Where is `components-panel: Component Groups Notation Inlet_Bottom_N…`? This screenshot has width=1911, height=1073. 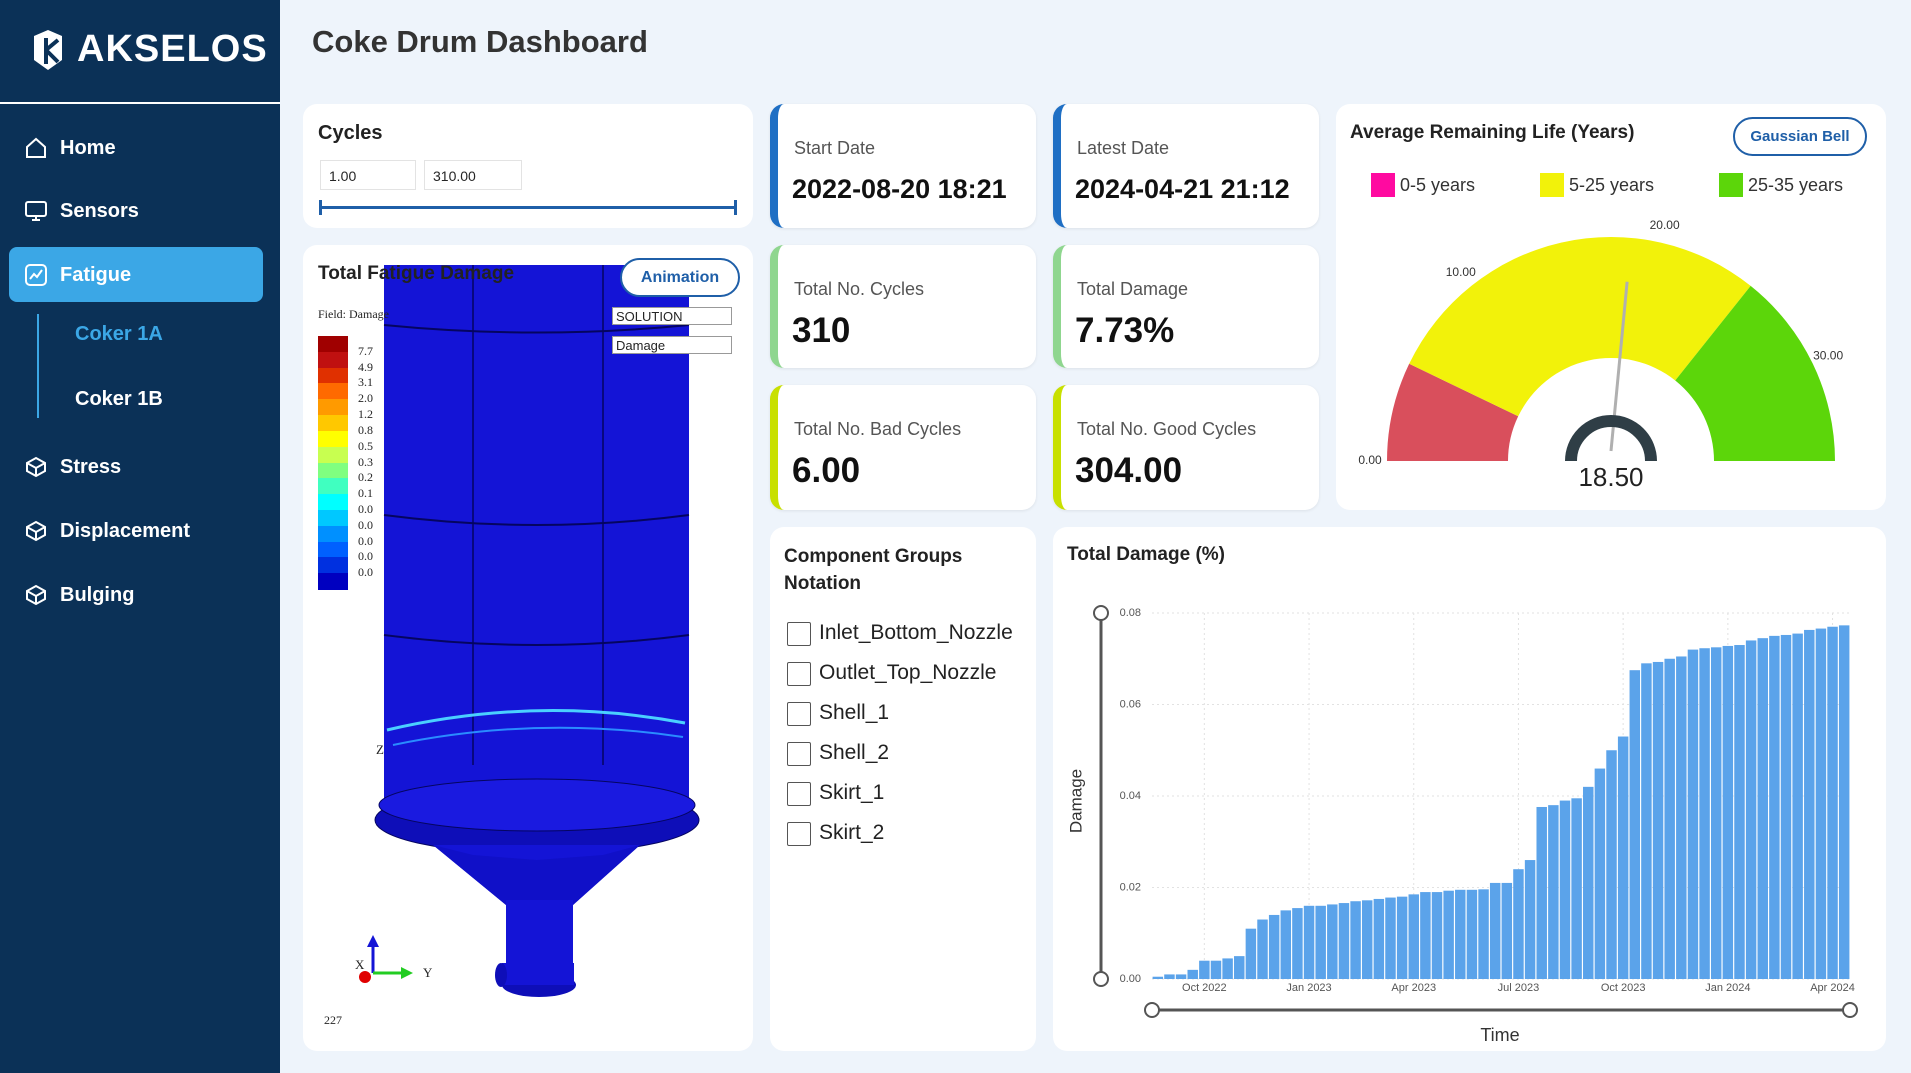
components-panel: Component Groups Notation Inlet_Bottom_N… is located at coordinates (903, 789).